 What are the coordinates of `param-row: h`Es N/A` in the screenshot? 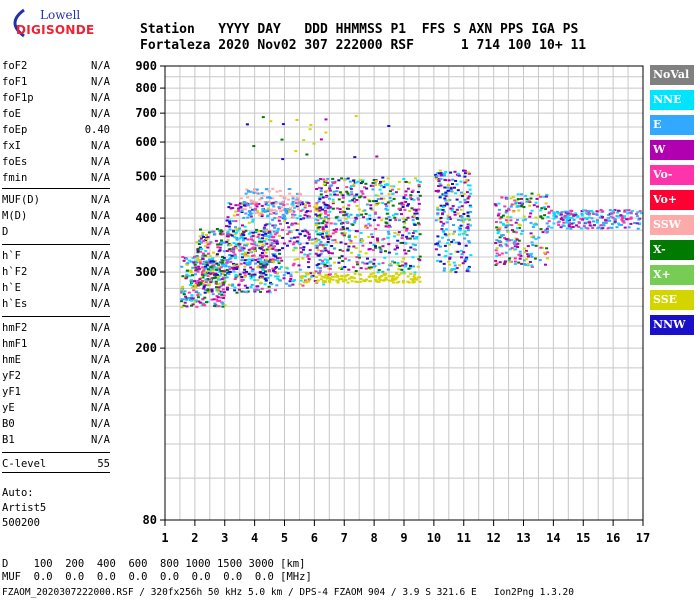 It's located at (56, 305).